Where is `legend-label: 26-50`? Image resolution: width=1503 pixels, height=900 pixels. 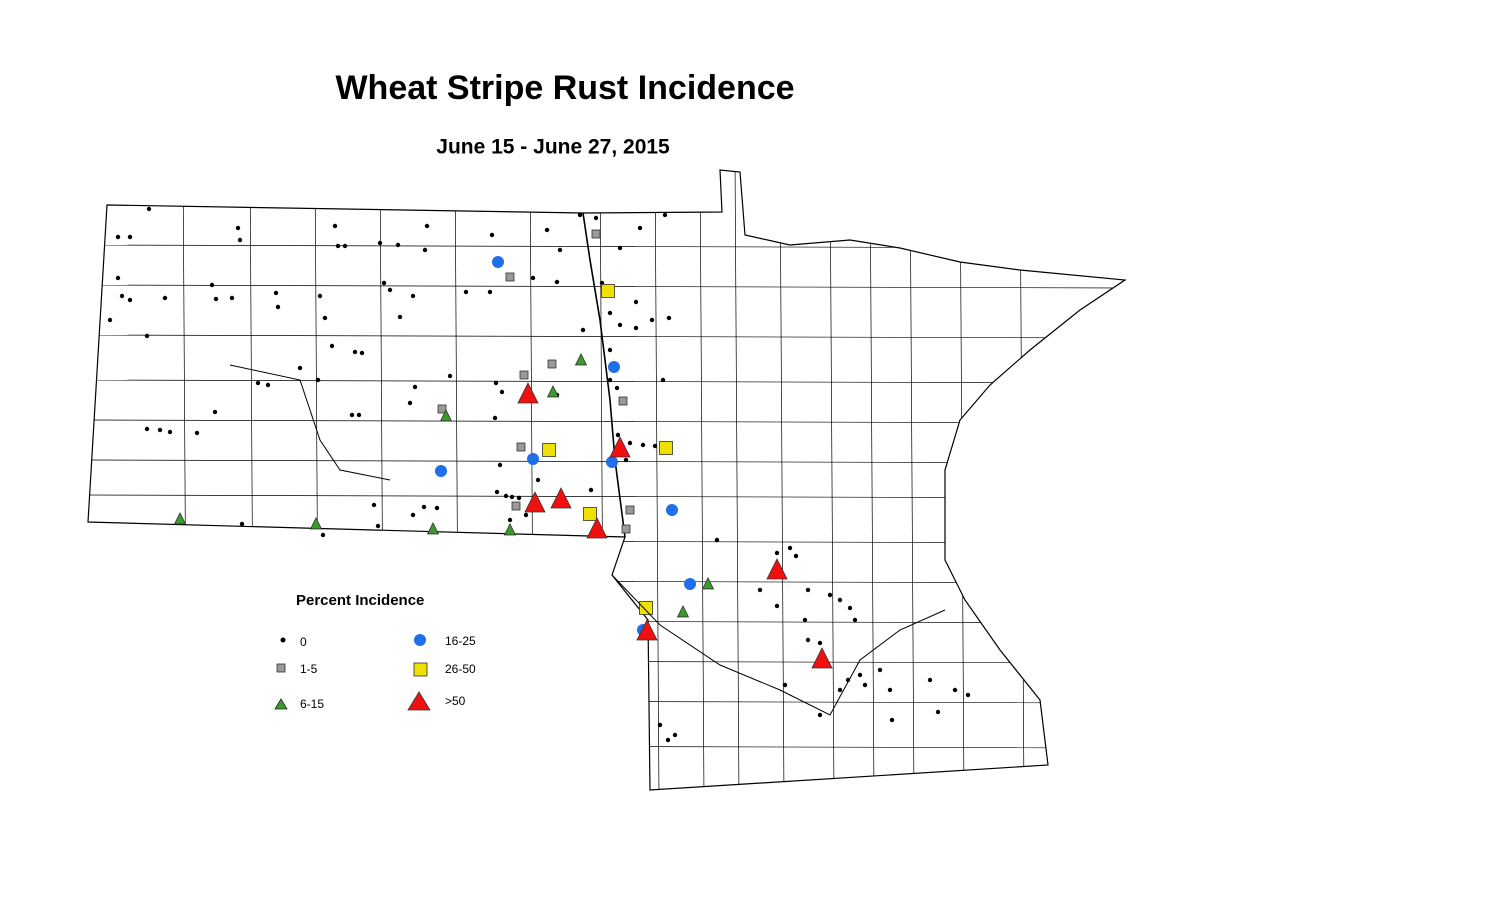 legend-label: 26-50 is located at coordinates (460, 669).